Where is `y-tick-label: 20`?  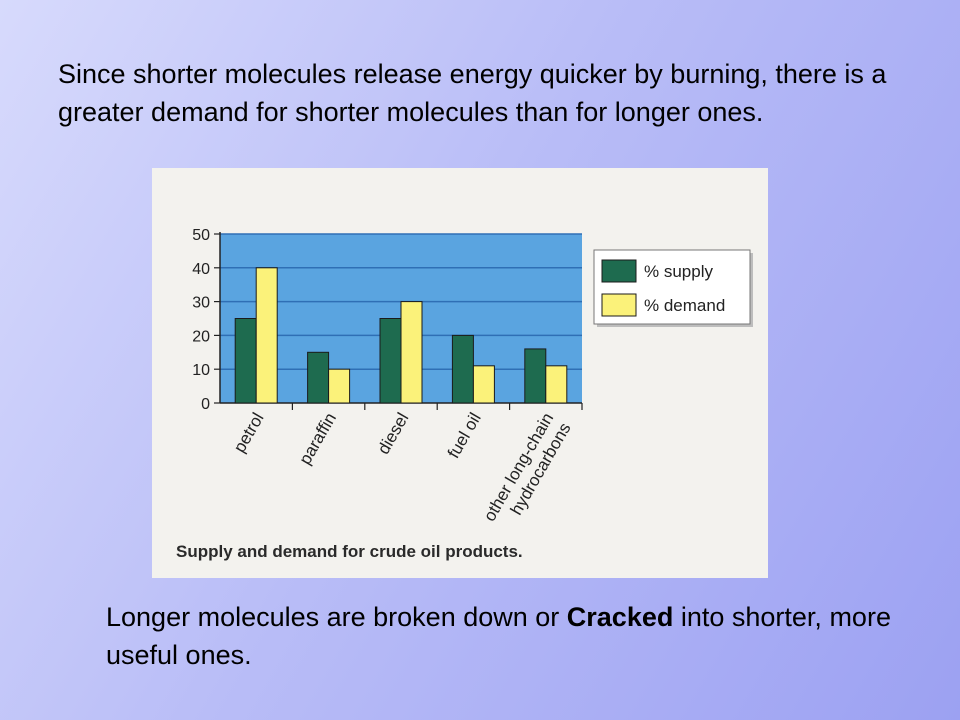
y-tick-label: 20 is located at coordinates (201, 336).